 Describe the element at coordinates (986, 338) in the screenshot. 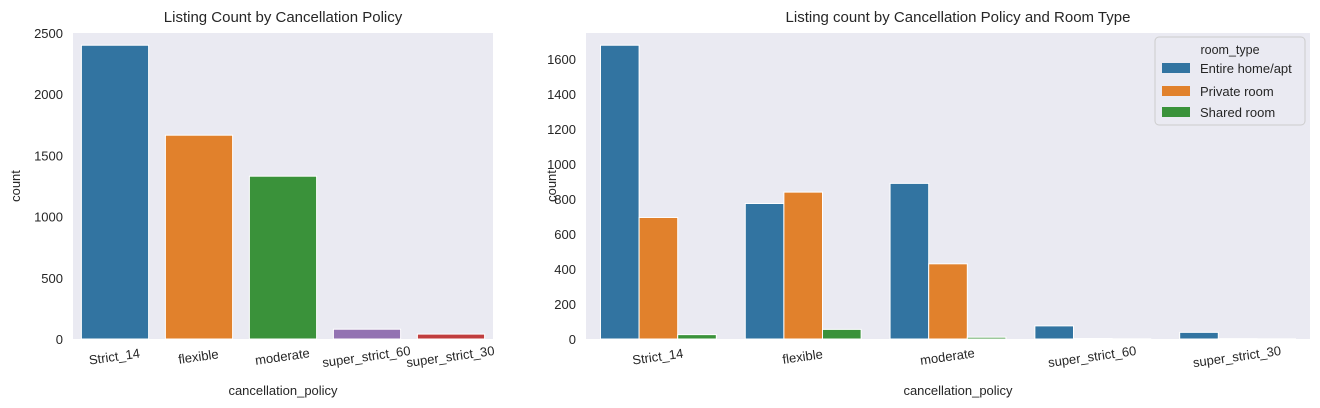

I see `right-bar-moderate-shared-room` at that location.